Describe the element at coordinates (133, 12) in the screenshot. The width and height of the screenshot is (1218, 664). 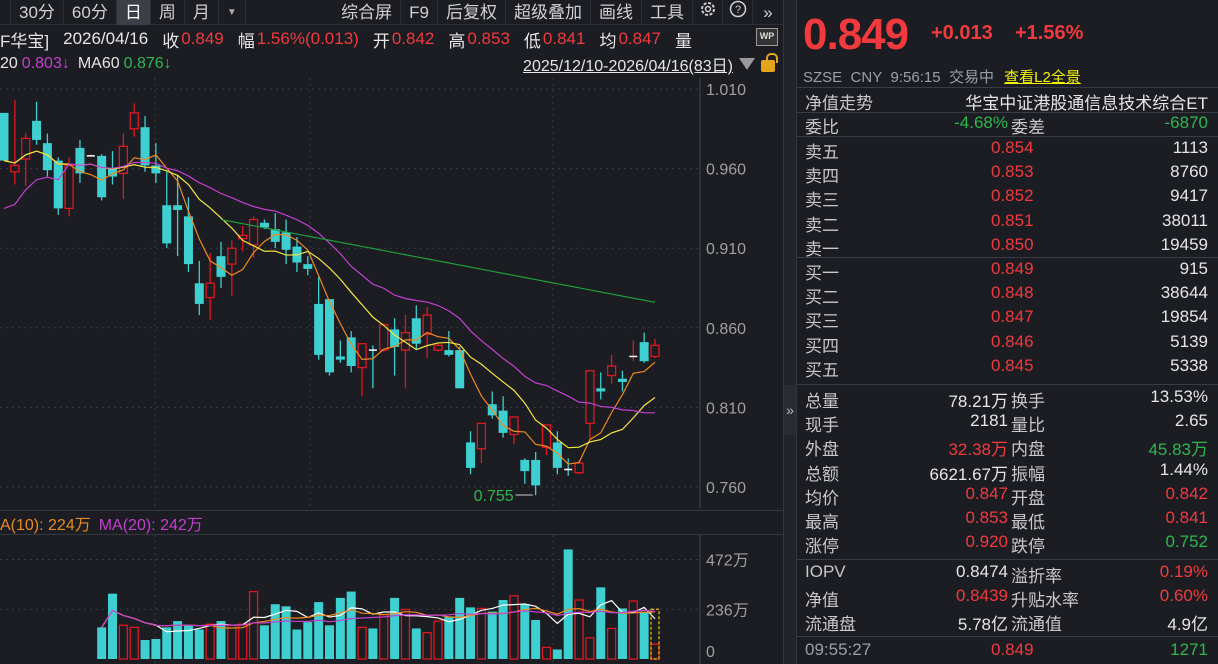
I see `period-tab-day: 日` at that location.